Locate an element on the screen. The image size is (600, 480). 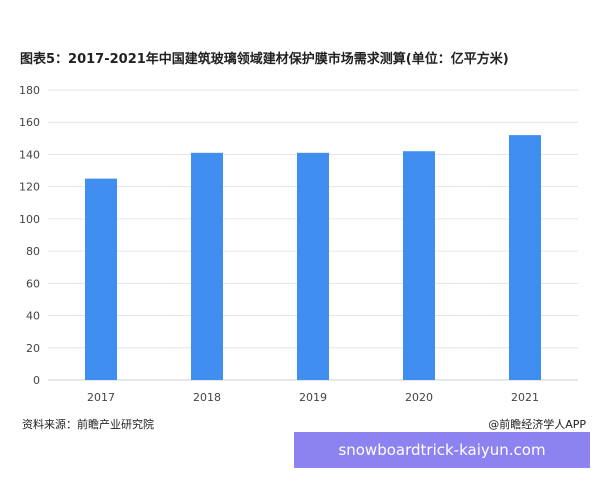
credit-note: @前瞻经济学人APP is located at coordinates (537, 424).